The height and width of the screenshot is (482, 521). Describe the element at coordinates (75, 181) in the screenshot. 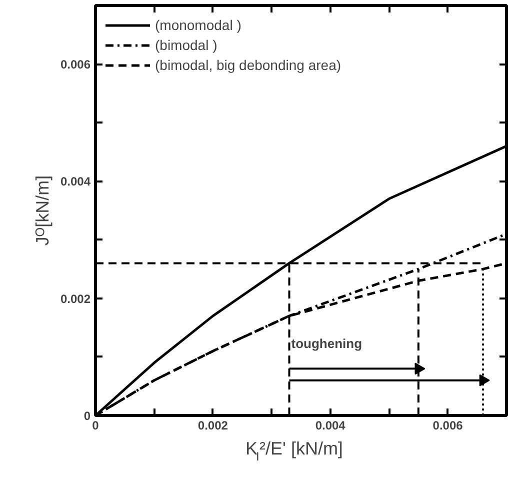

I see `y-tick-label: 0.004` at that location.